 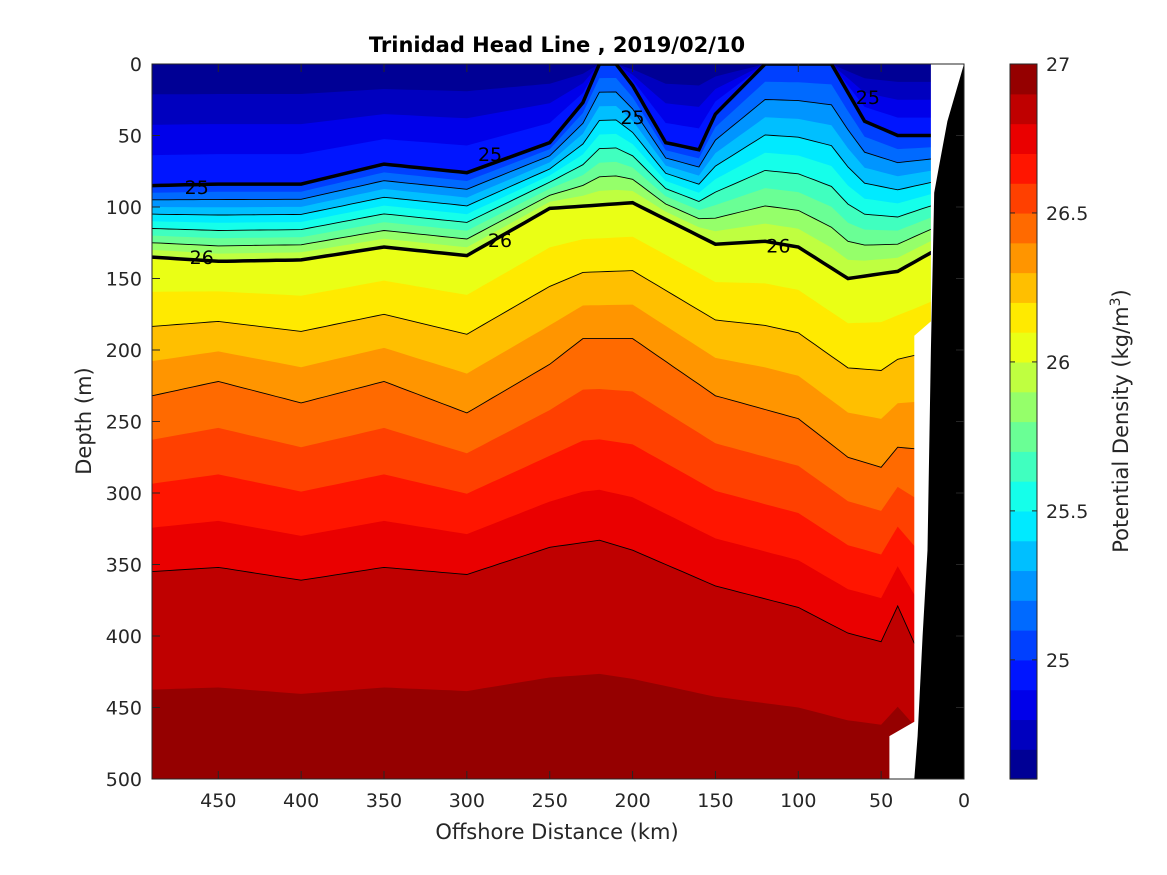 What do you see at coordinates (124, 280) in the screenshot?
I see `y-tick-label: 150` at bounding box center [124, 280].